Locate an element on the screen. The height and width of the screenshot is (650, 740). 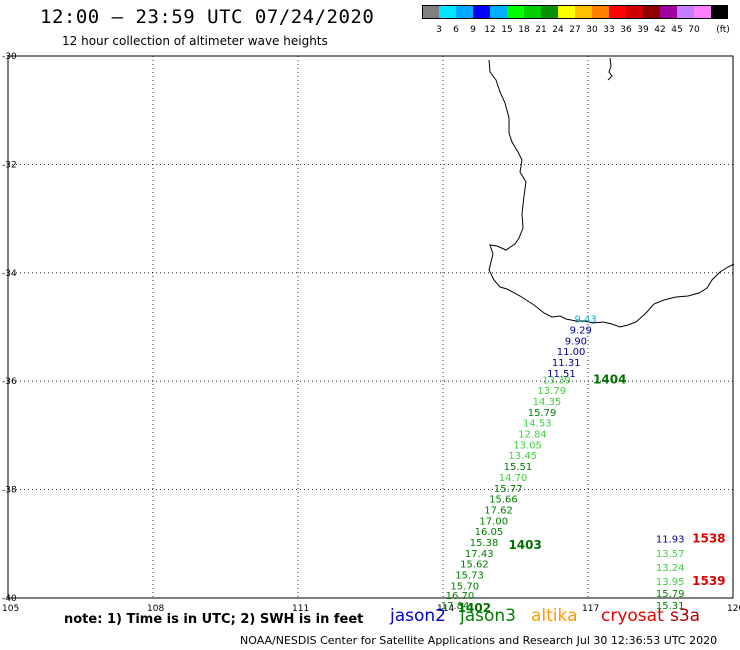
longitude-label: 111 is located at coordinates (300, 609).